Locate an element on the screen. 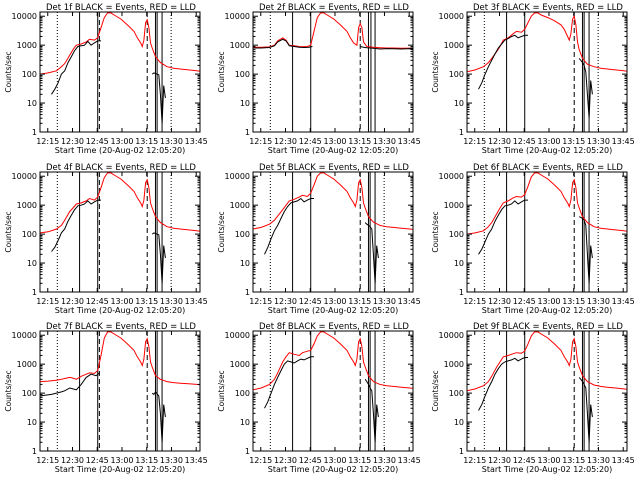  panel-title: Det 9f BLACK = Events, RED = LLD is located at coordinates (548, 327).